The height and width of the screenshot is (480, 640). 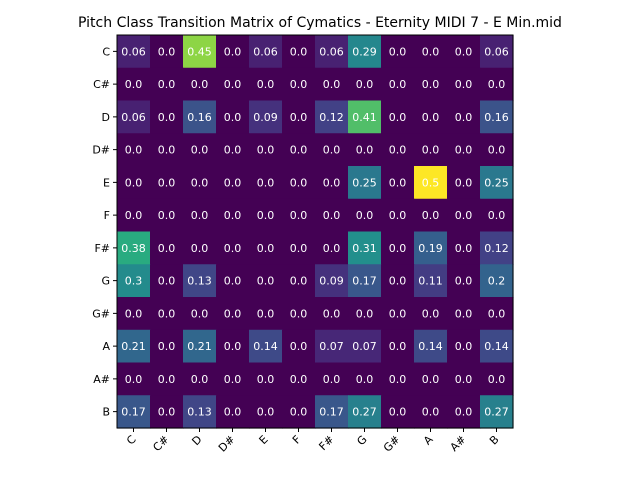 I want to click on x-tick-label: D#, so click(x=227, y=444).